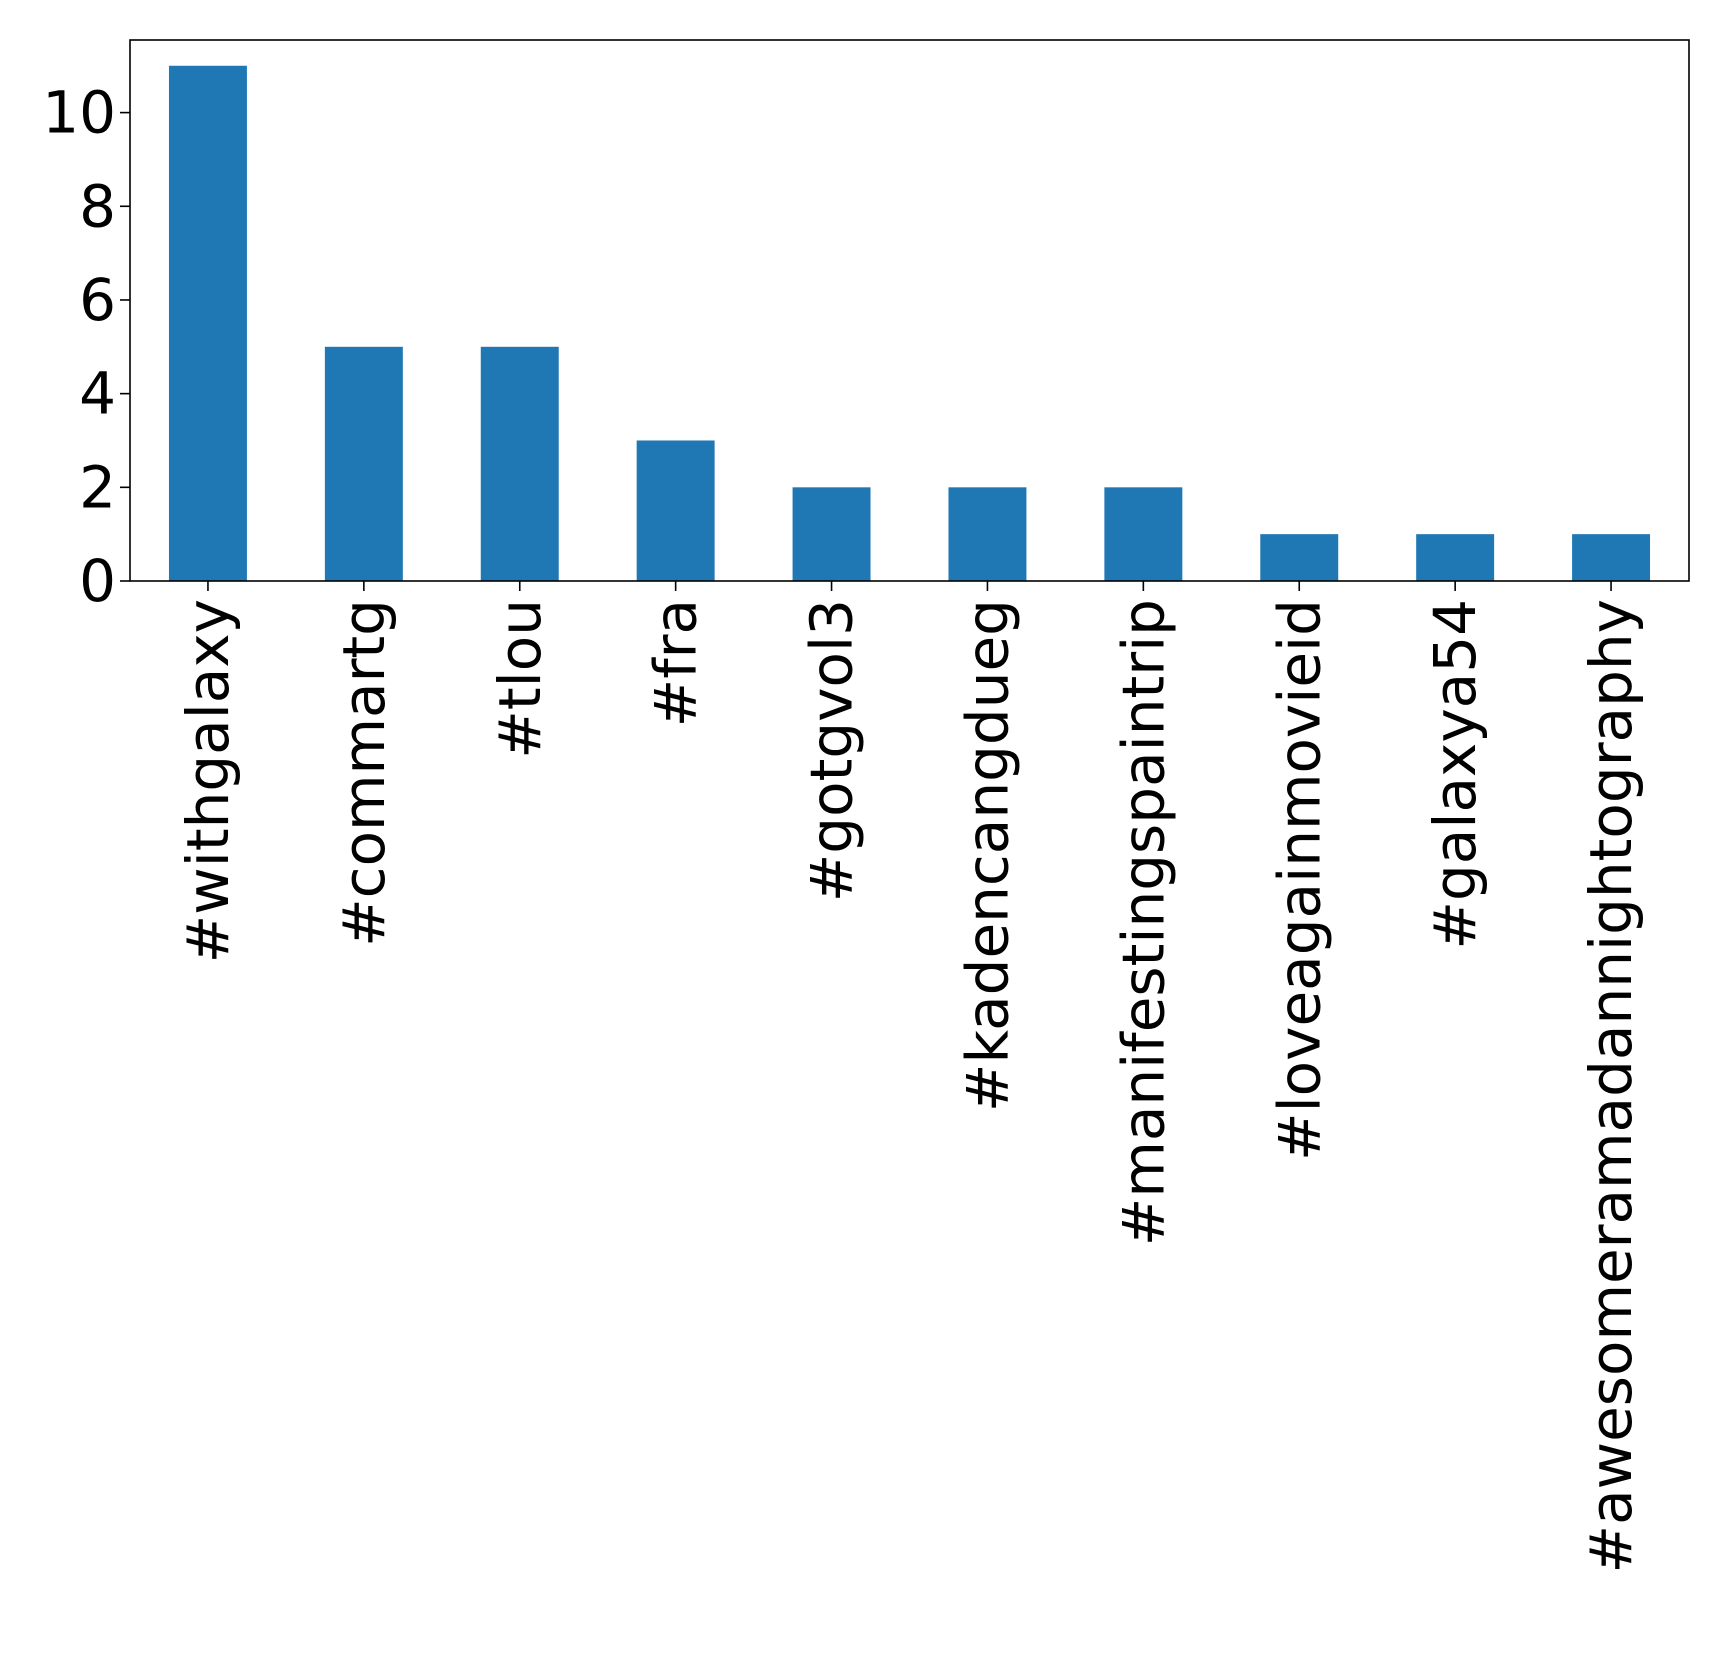 This screenshot has height=1677, width=1719. Describe the element at coordinates (676, 663) in the screenshot. I see `x-tick-label: #fra` at that location.